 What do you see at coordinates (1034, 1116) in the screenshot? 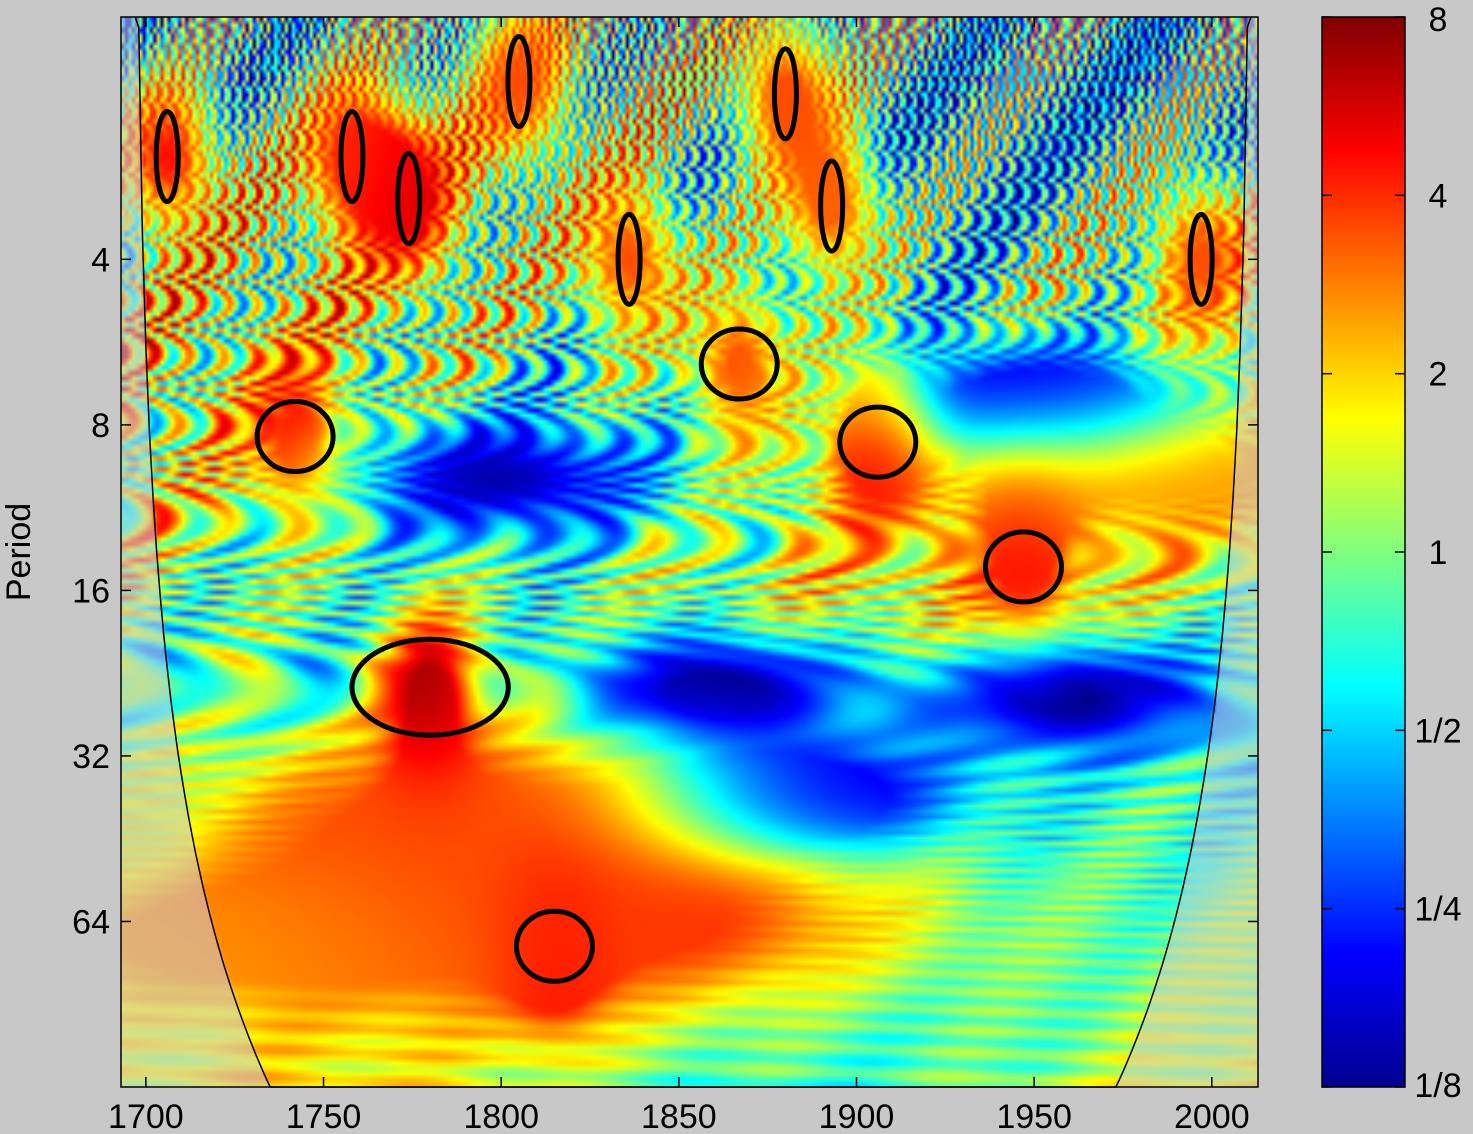
I see `x-tick-label: 1950` at bounding box center [1034, 1116].